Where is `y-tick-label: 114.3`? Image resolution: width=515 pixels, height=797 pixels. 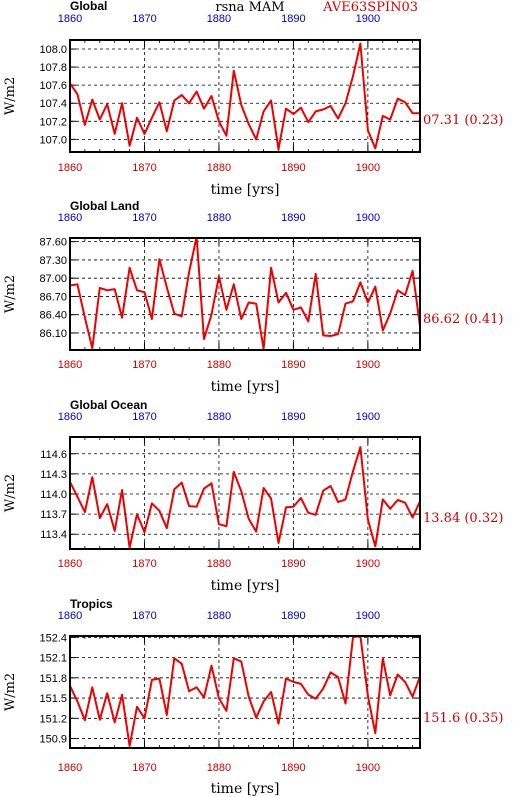 y-tick-label: 114.3 is located at coordinates (53, 475).